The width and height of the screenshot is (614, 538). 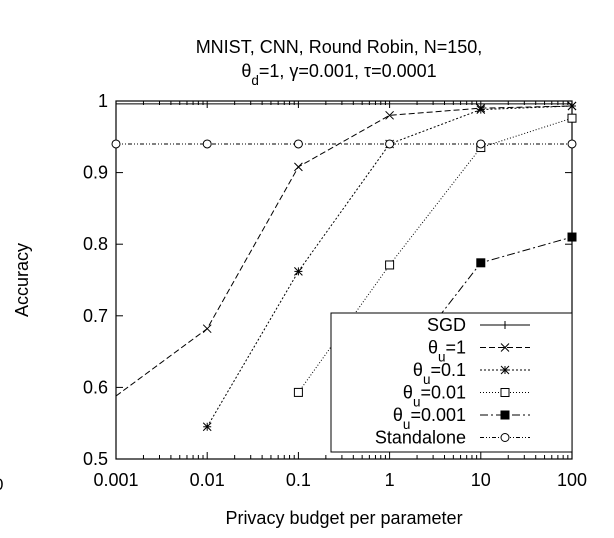 What do you see at coordinates (447, 351) in the screenshot?
I see `legend-label: θu=1` at bounding box center [447, 351].